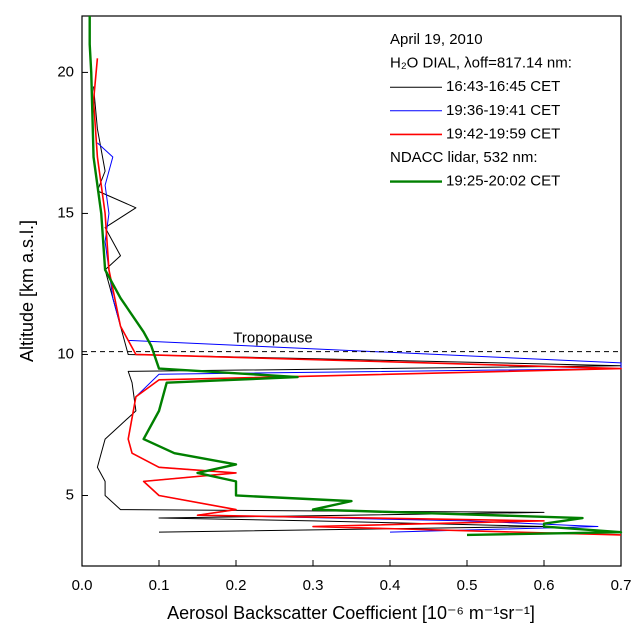  Describe the element at coordinates (27, 291) in the screenshot. I see `y-axis-label: Altitude [km a.s.l.]` at that location.